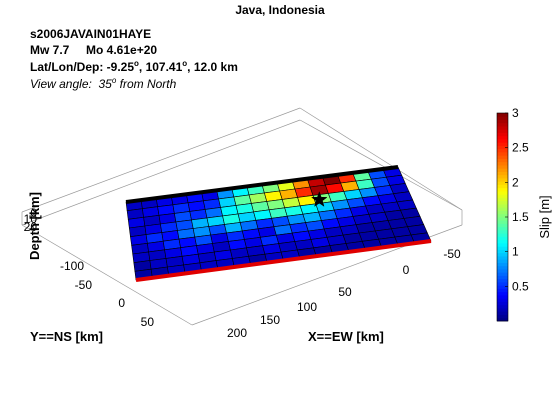  I want to click on colorbar-tick-label: 0.5, so click(520, 286).